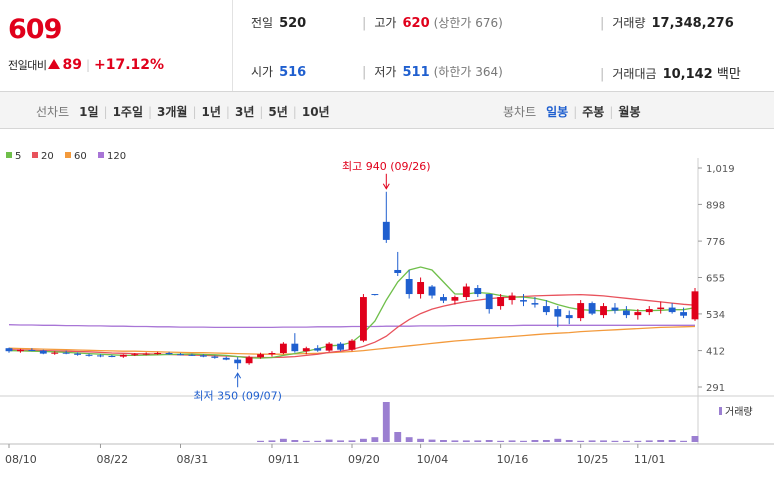 The width and height of the screenshot is (774, 497). What do you see at coordinates (80, 156) in the screenshot?
I see `legend-label-60: 60` at bounding box center [80, 156].